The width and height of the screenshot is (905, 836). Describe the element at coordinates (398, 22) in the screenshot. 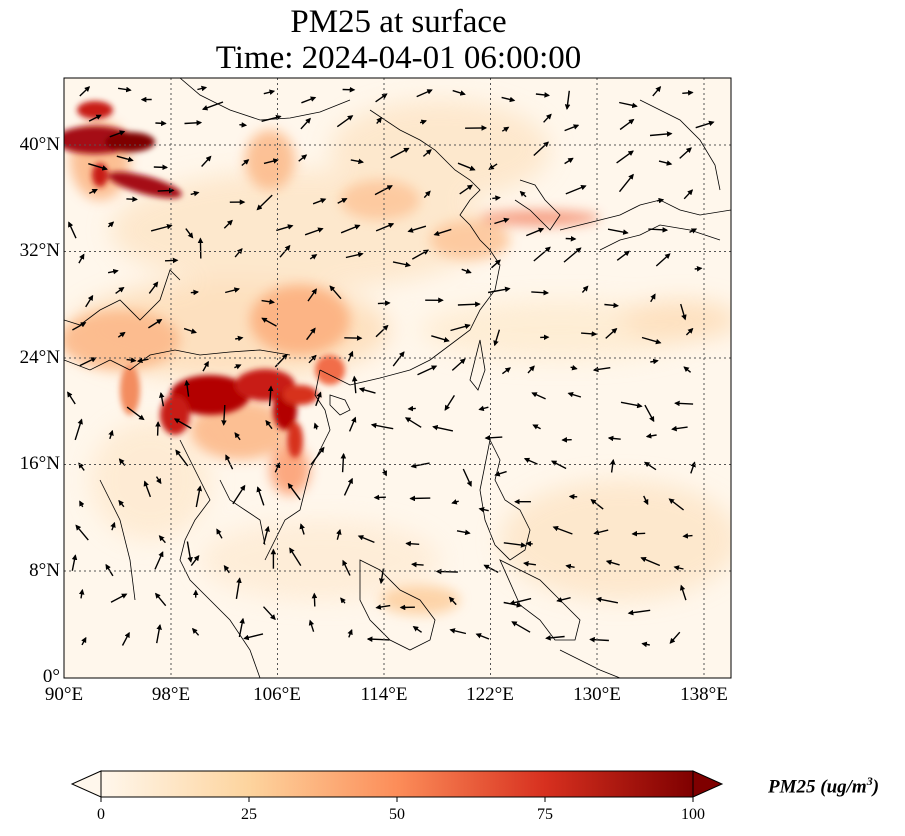

I see `map-title: PM25 at surface` at that location.